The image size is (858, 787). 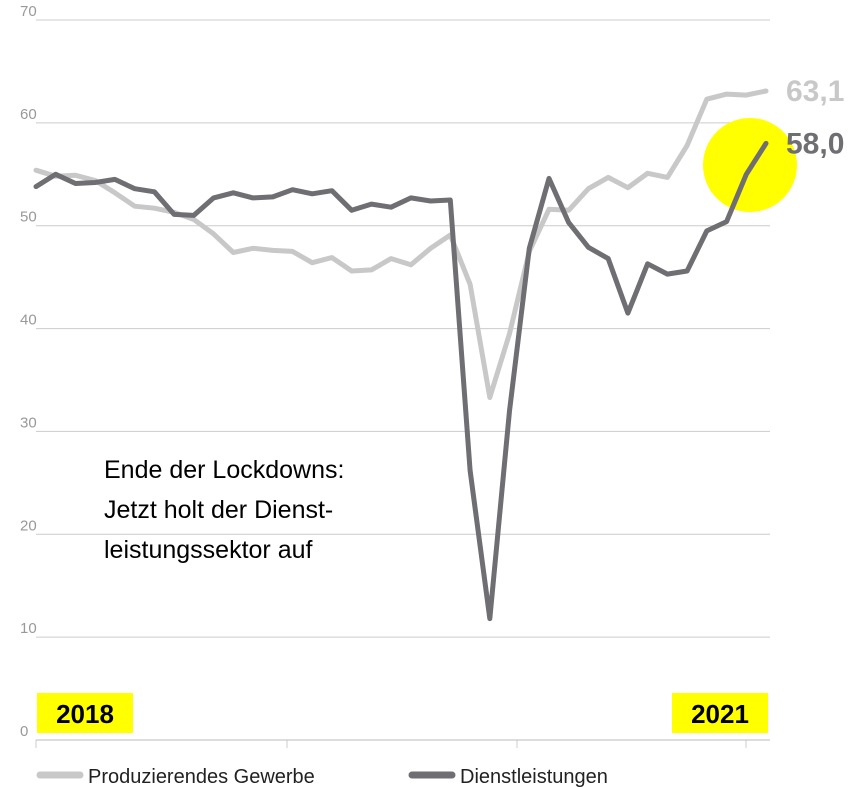 I want to click on value-label: 63,1, so click(x=815, y=91).